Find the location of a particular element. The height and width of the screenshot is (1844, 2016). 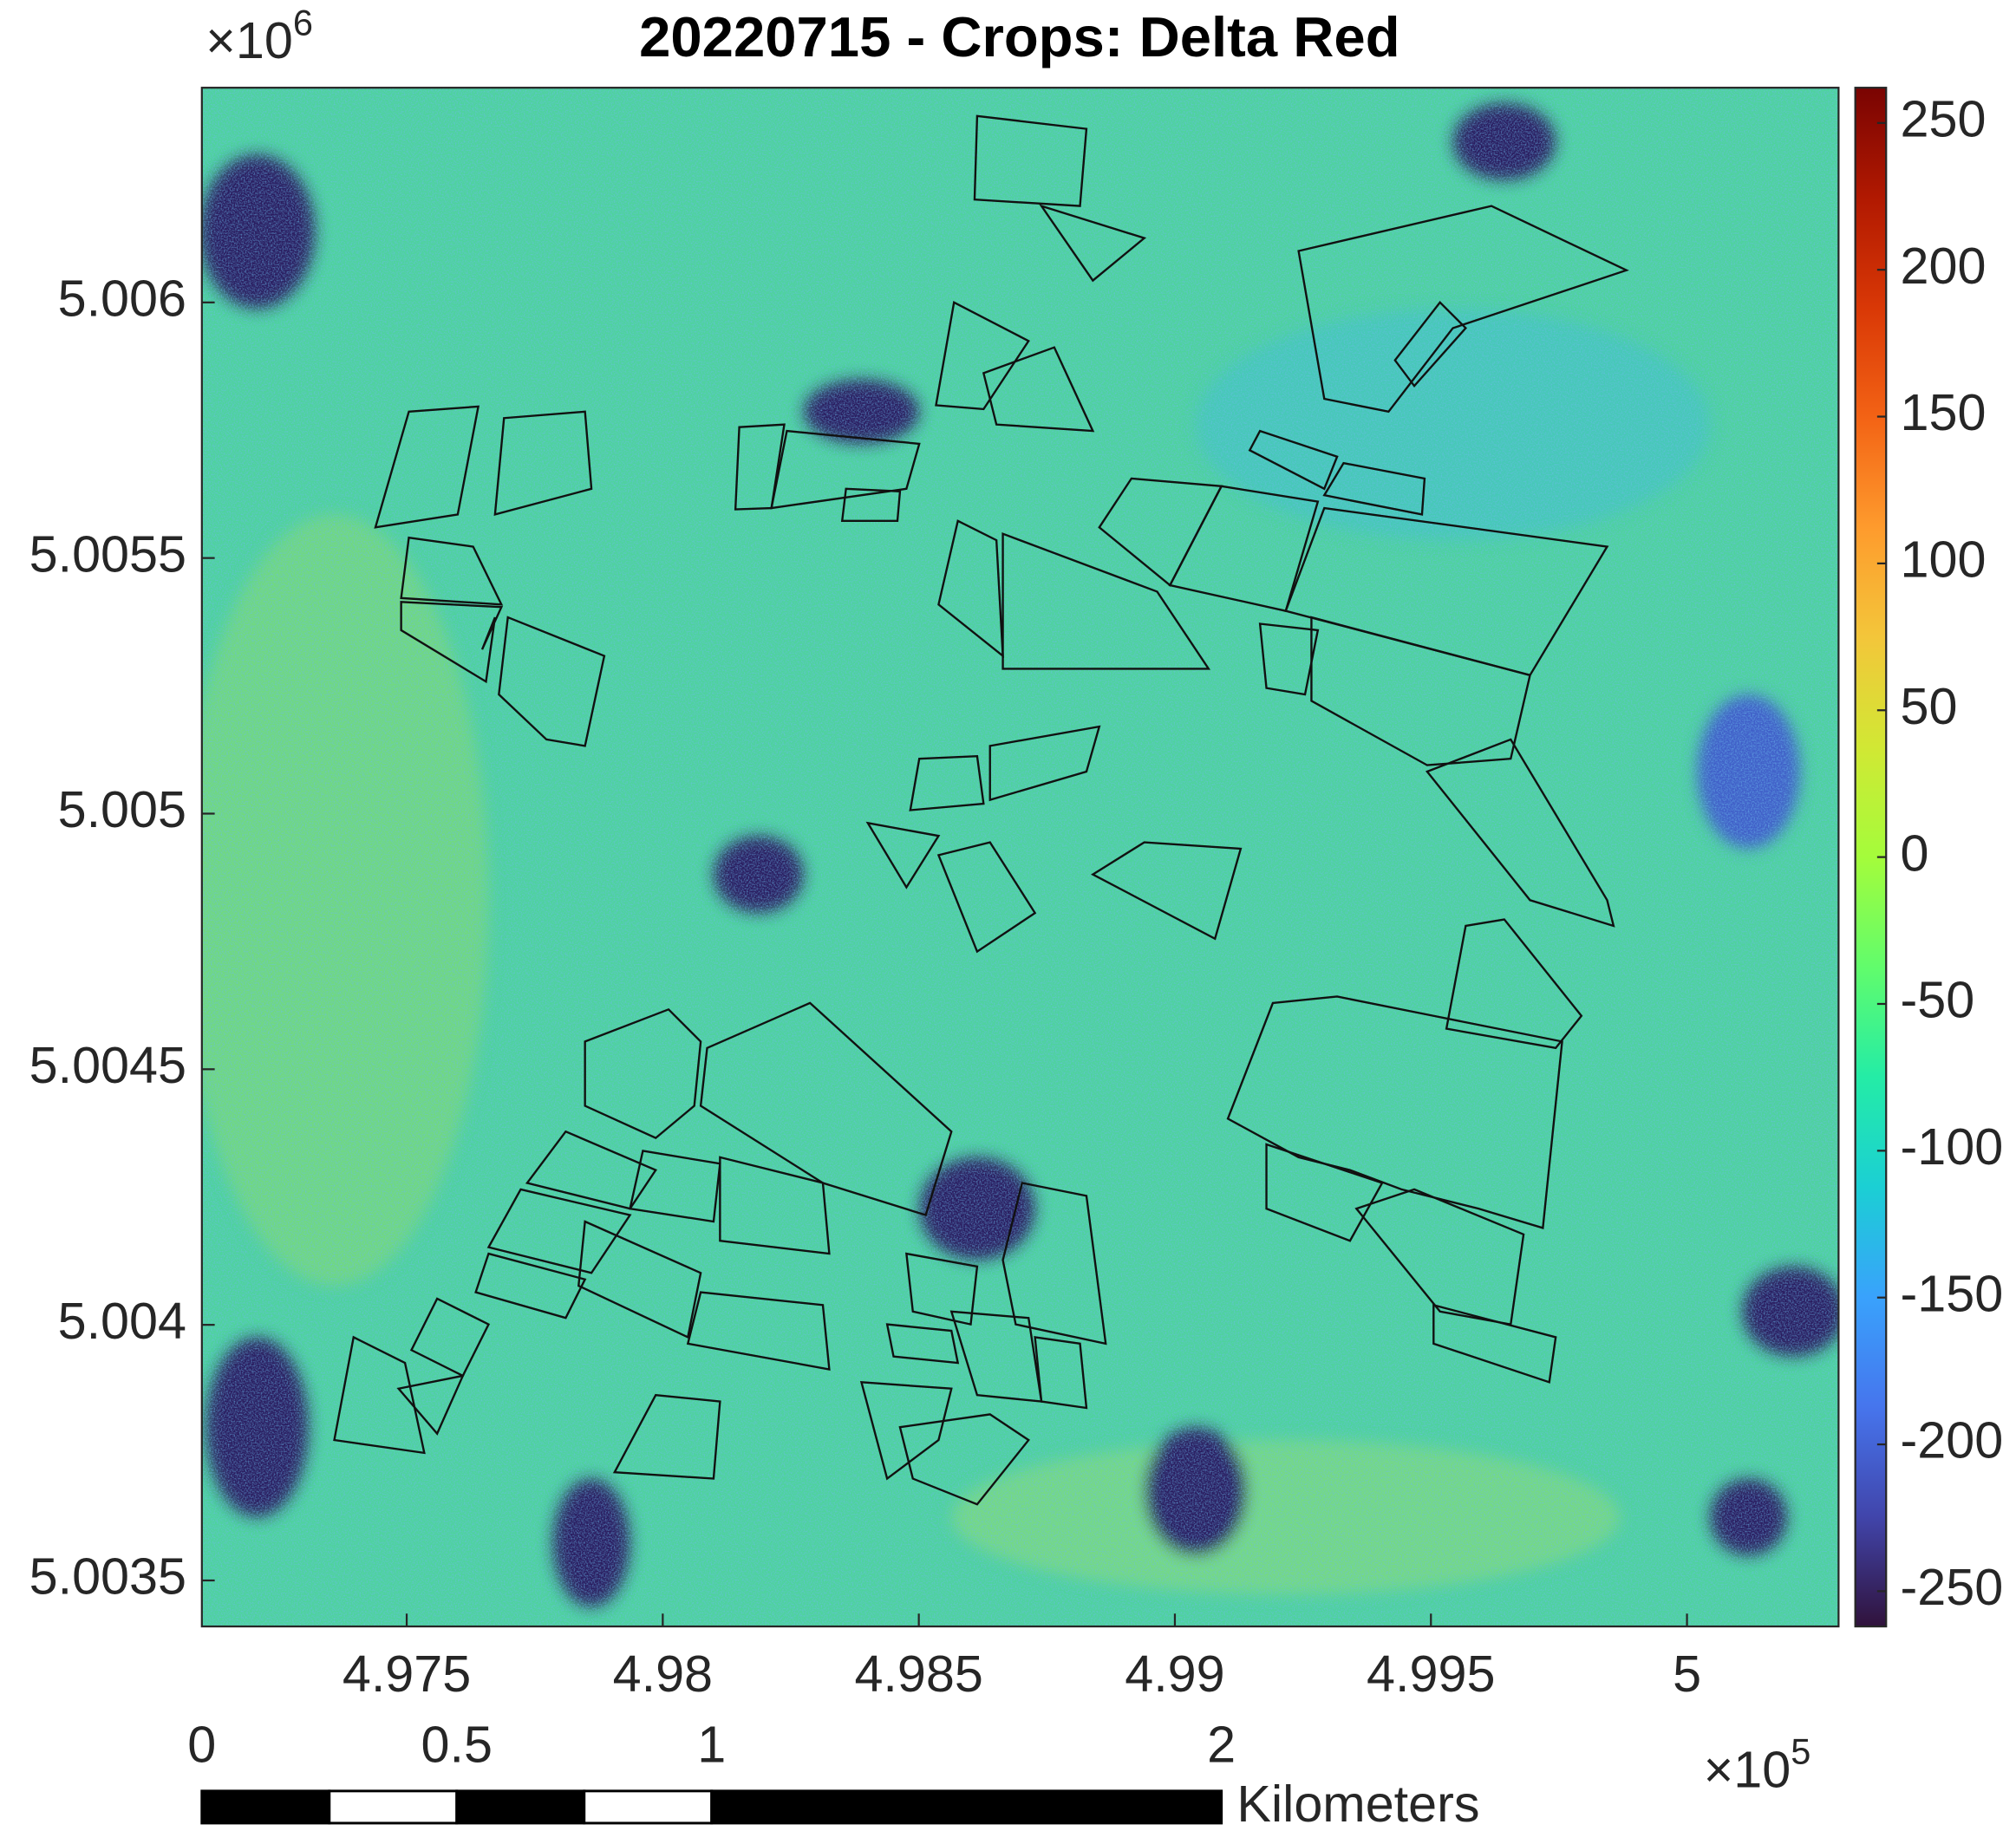

y-tick-label: 5.005 is located at coordinates (122, 809).